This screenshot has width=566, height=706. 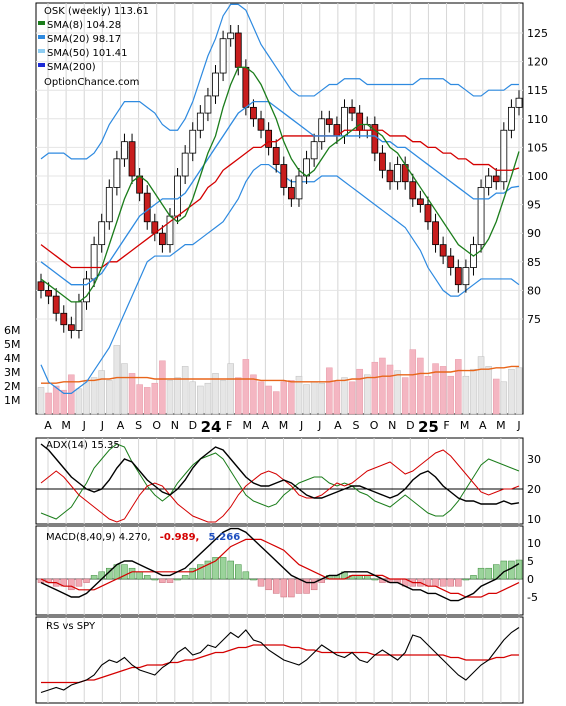 I want to click on minus-di-line, so click(x=280, y=486).